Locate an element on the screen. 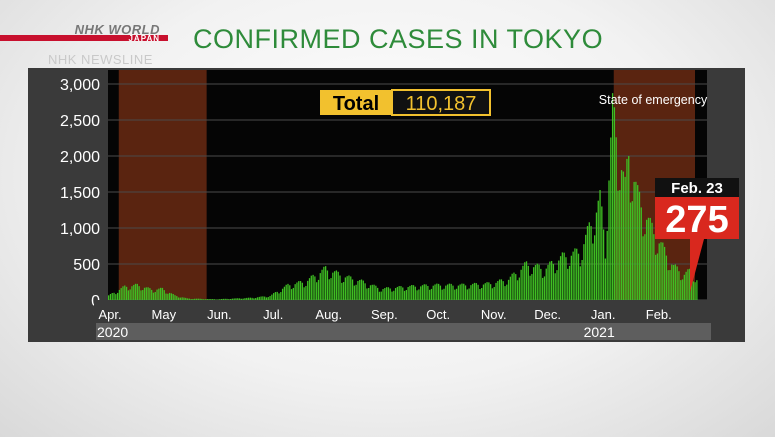  year-label-2021: 2021 is located at coordinates (599, 332).